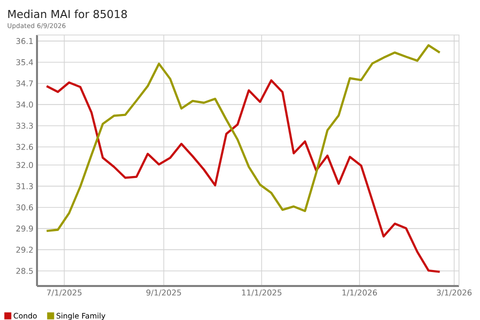  Describe the element at coordinates (67, 14) in the screenshot. I see `chart-title: Median MAI for 85018` at that location.